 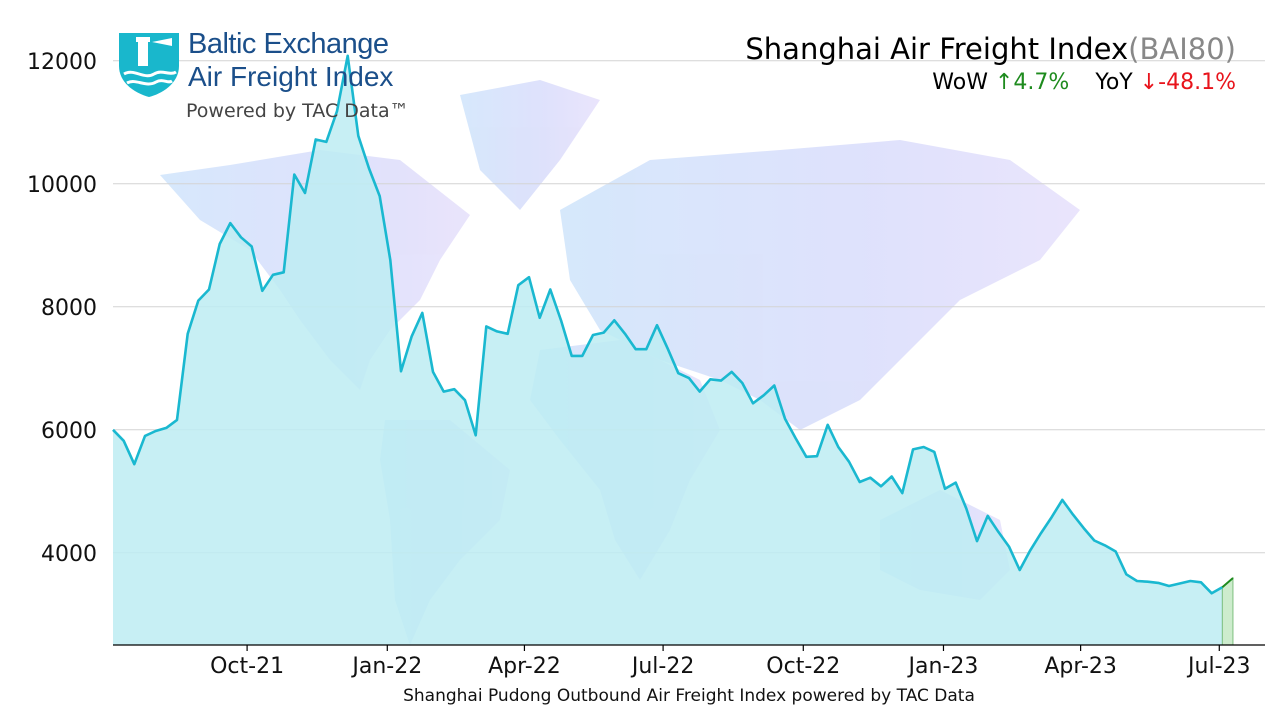 What do you see at coordinates (1197, 82) in the screenshot?
I see `yoy-value: -48.1%` at bounding box center [1197, 82].